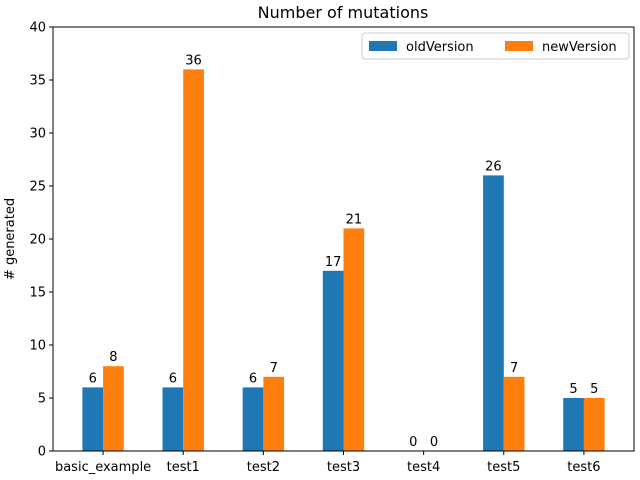 The height and width of the screenshot is (480, 640). Describe the element at coordinates (113, 408) in the screenshot. I see `bar-newVersion-basic_example` at that location.